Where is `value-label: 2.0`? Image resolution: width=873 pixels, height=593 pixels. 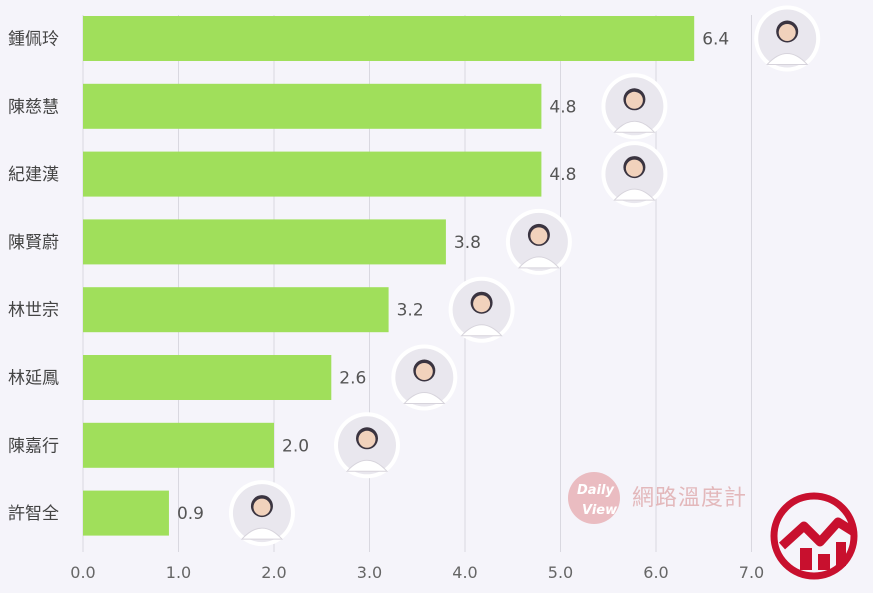
value-label: 2.0 is located at coordinates (295, 446).